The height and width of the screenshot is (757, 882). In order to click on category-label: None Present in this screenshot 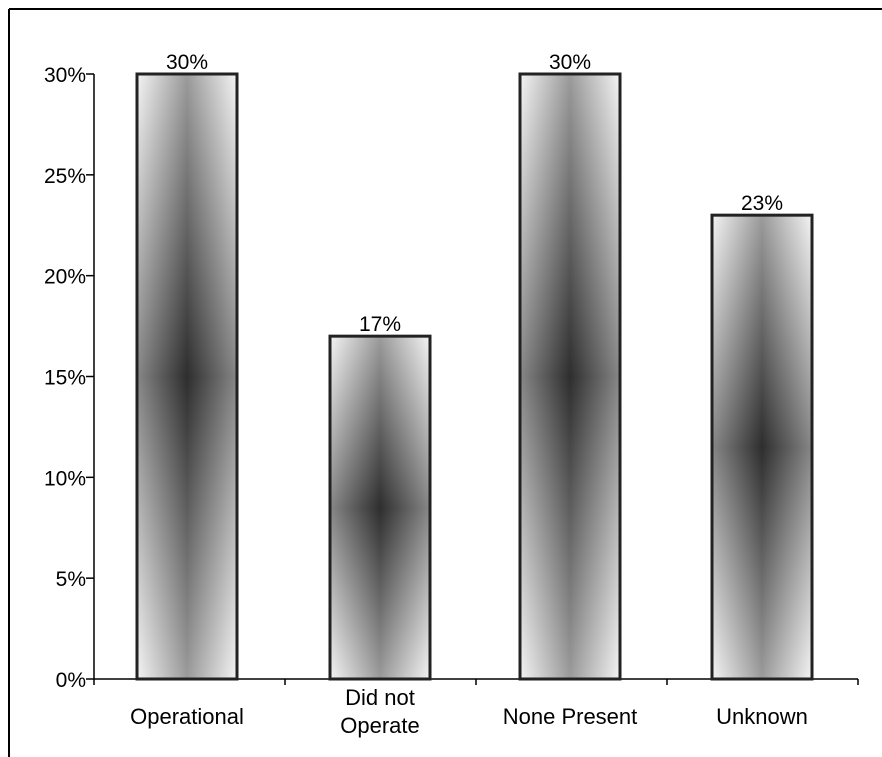, I will do `click(570, 716)`.